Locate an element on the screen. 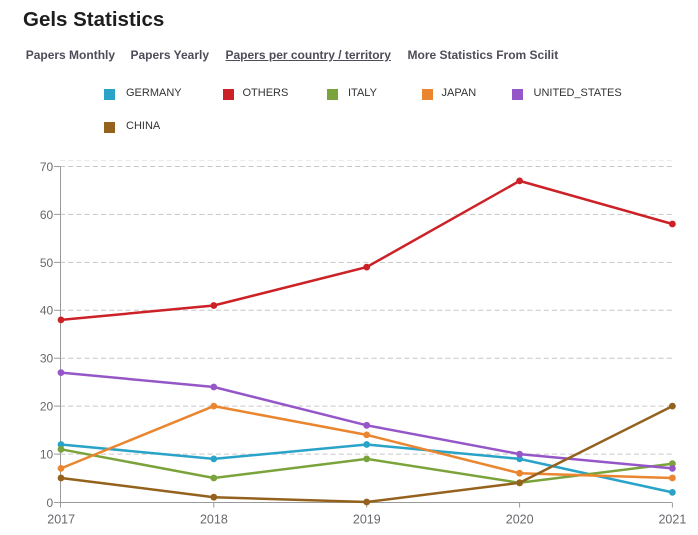 This screenshot has height=535, width=698. svg-text: 2021 is located at coordinates (672, 520).